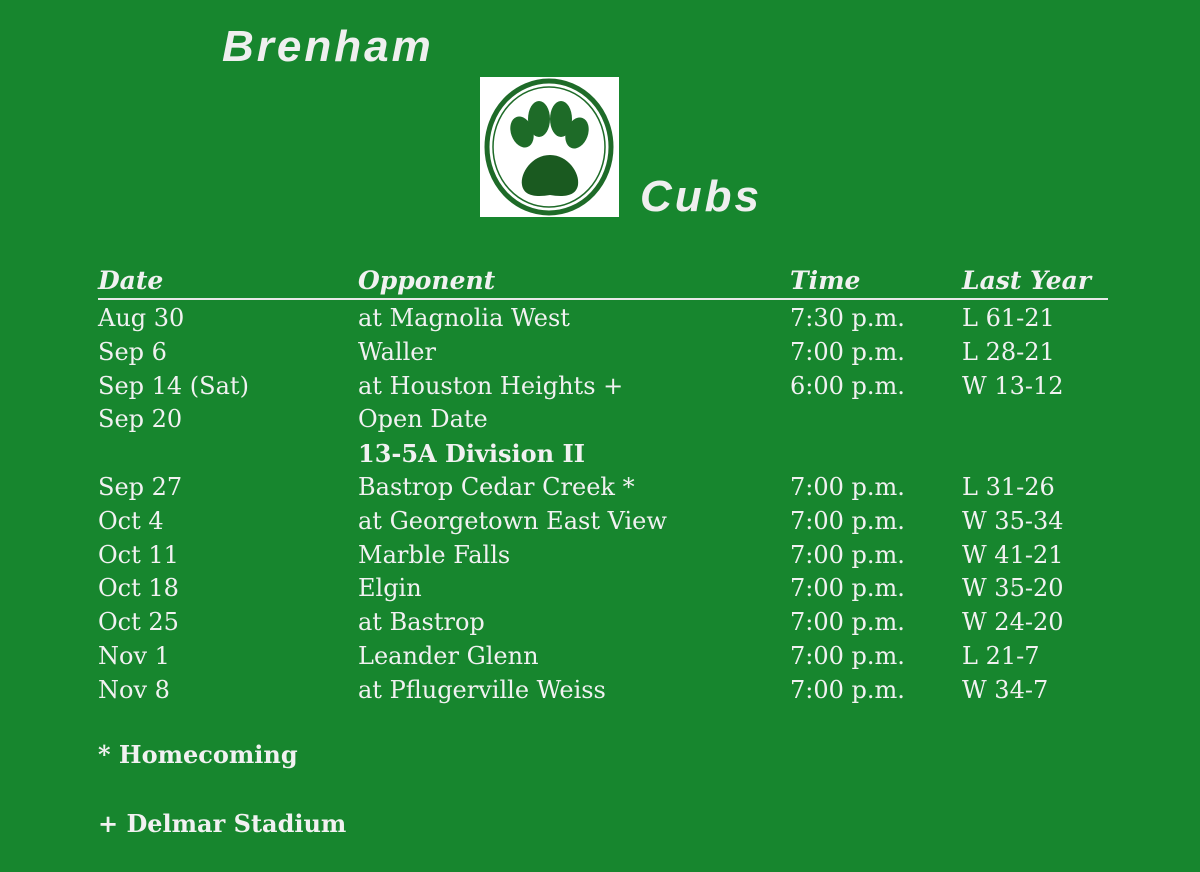 This screenshot has height=872, width=1200. I want to click on cell-date: Sep 20, so click(140, 419).